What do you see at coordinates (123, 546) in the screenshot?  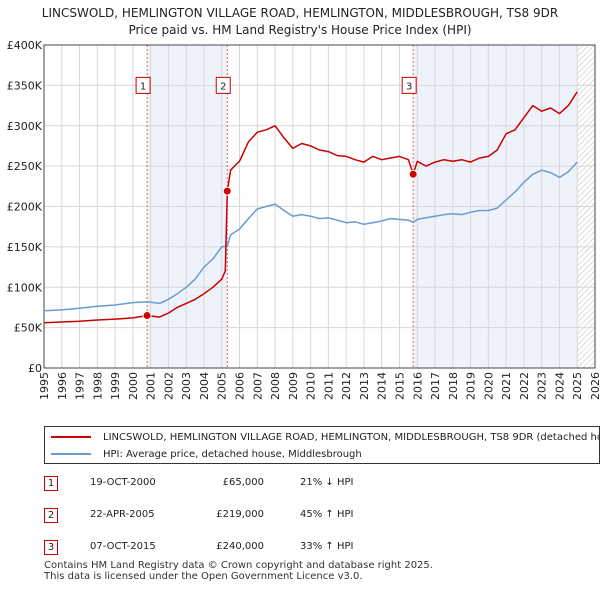 I see `transaction-date: 07-OCT-2015` at bounding box center [123, 546].